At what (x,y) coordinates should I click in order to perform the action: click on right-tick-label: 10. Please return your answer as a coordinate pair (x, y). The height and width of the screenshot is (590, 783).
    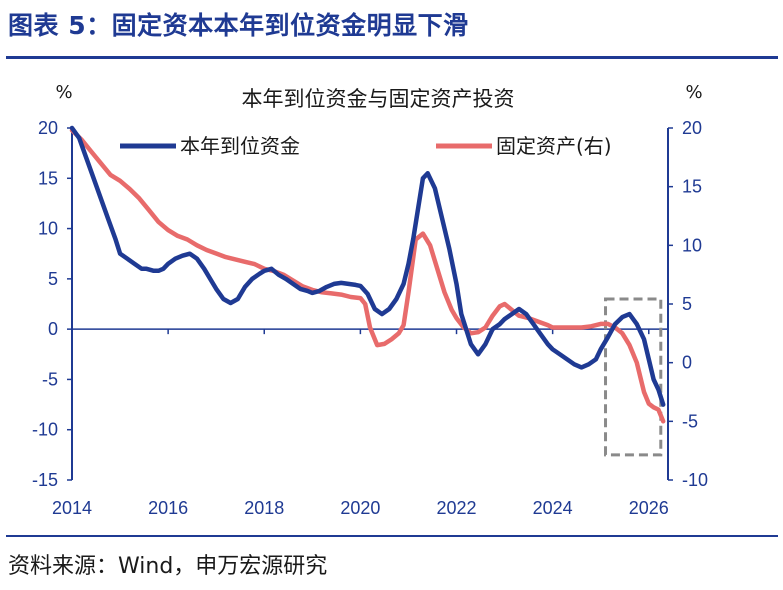
    Looking at the image, I should click on (692, 245).